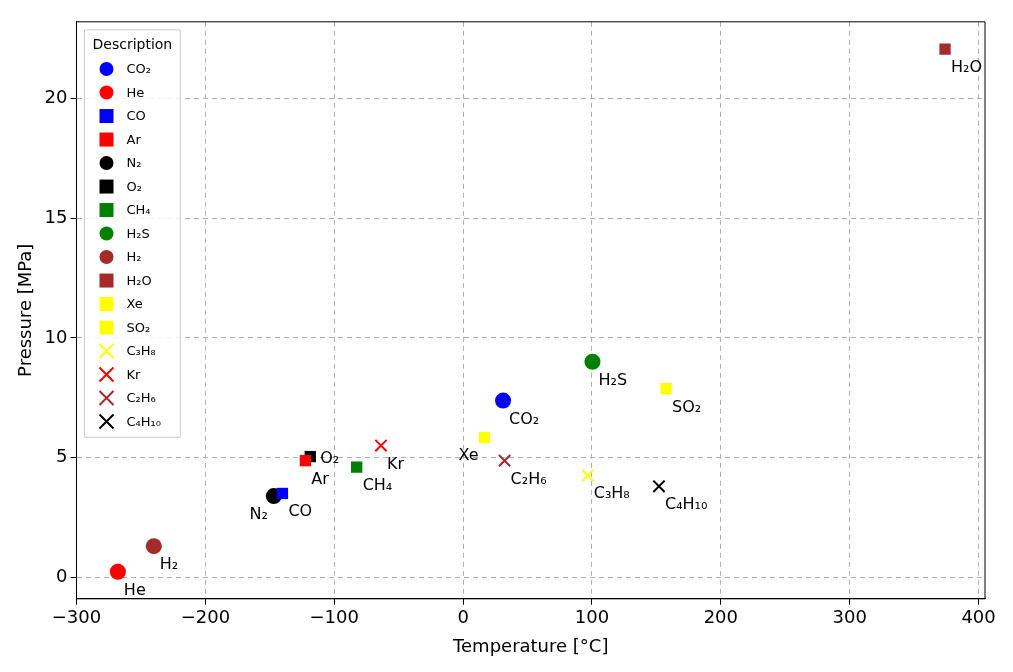  What do you see at coordinates (258, 514) in the screenshot?
I see `annotation: N₂` at bounding box center [258, 514].